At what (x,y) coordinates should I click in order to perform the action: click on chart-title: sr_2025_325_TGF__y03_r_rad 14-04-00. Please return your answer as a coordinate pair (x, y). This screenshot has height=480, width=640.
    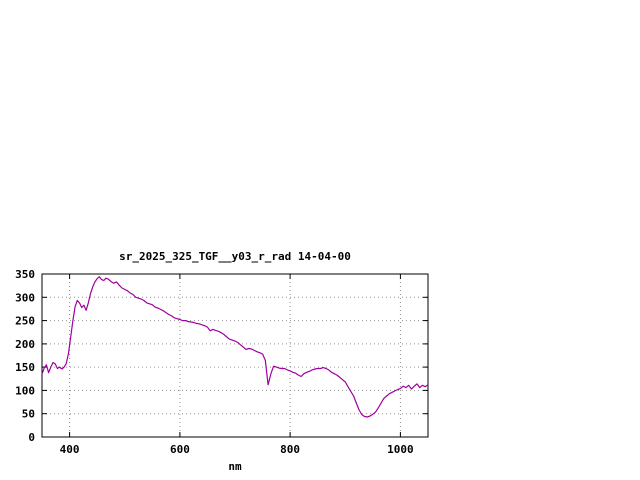
    Looking at the image, I should click on (235, 256).